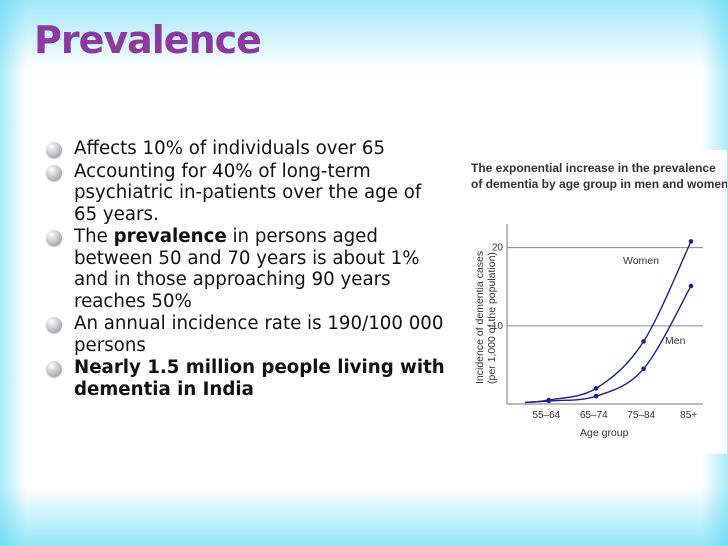 The image size is (728, 546). I want to click on series-label: Women, so click(641, 261).